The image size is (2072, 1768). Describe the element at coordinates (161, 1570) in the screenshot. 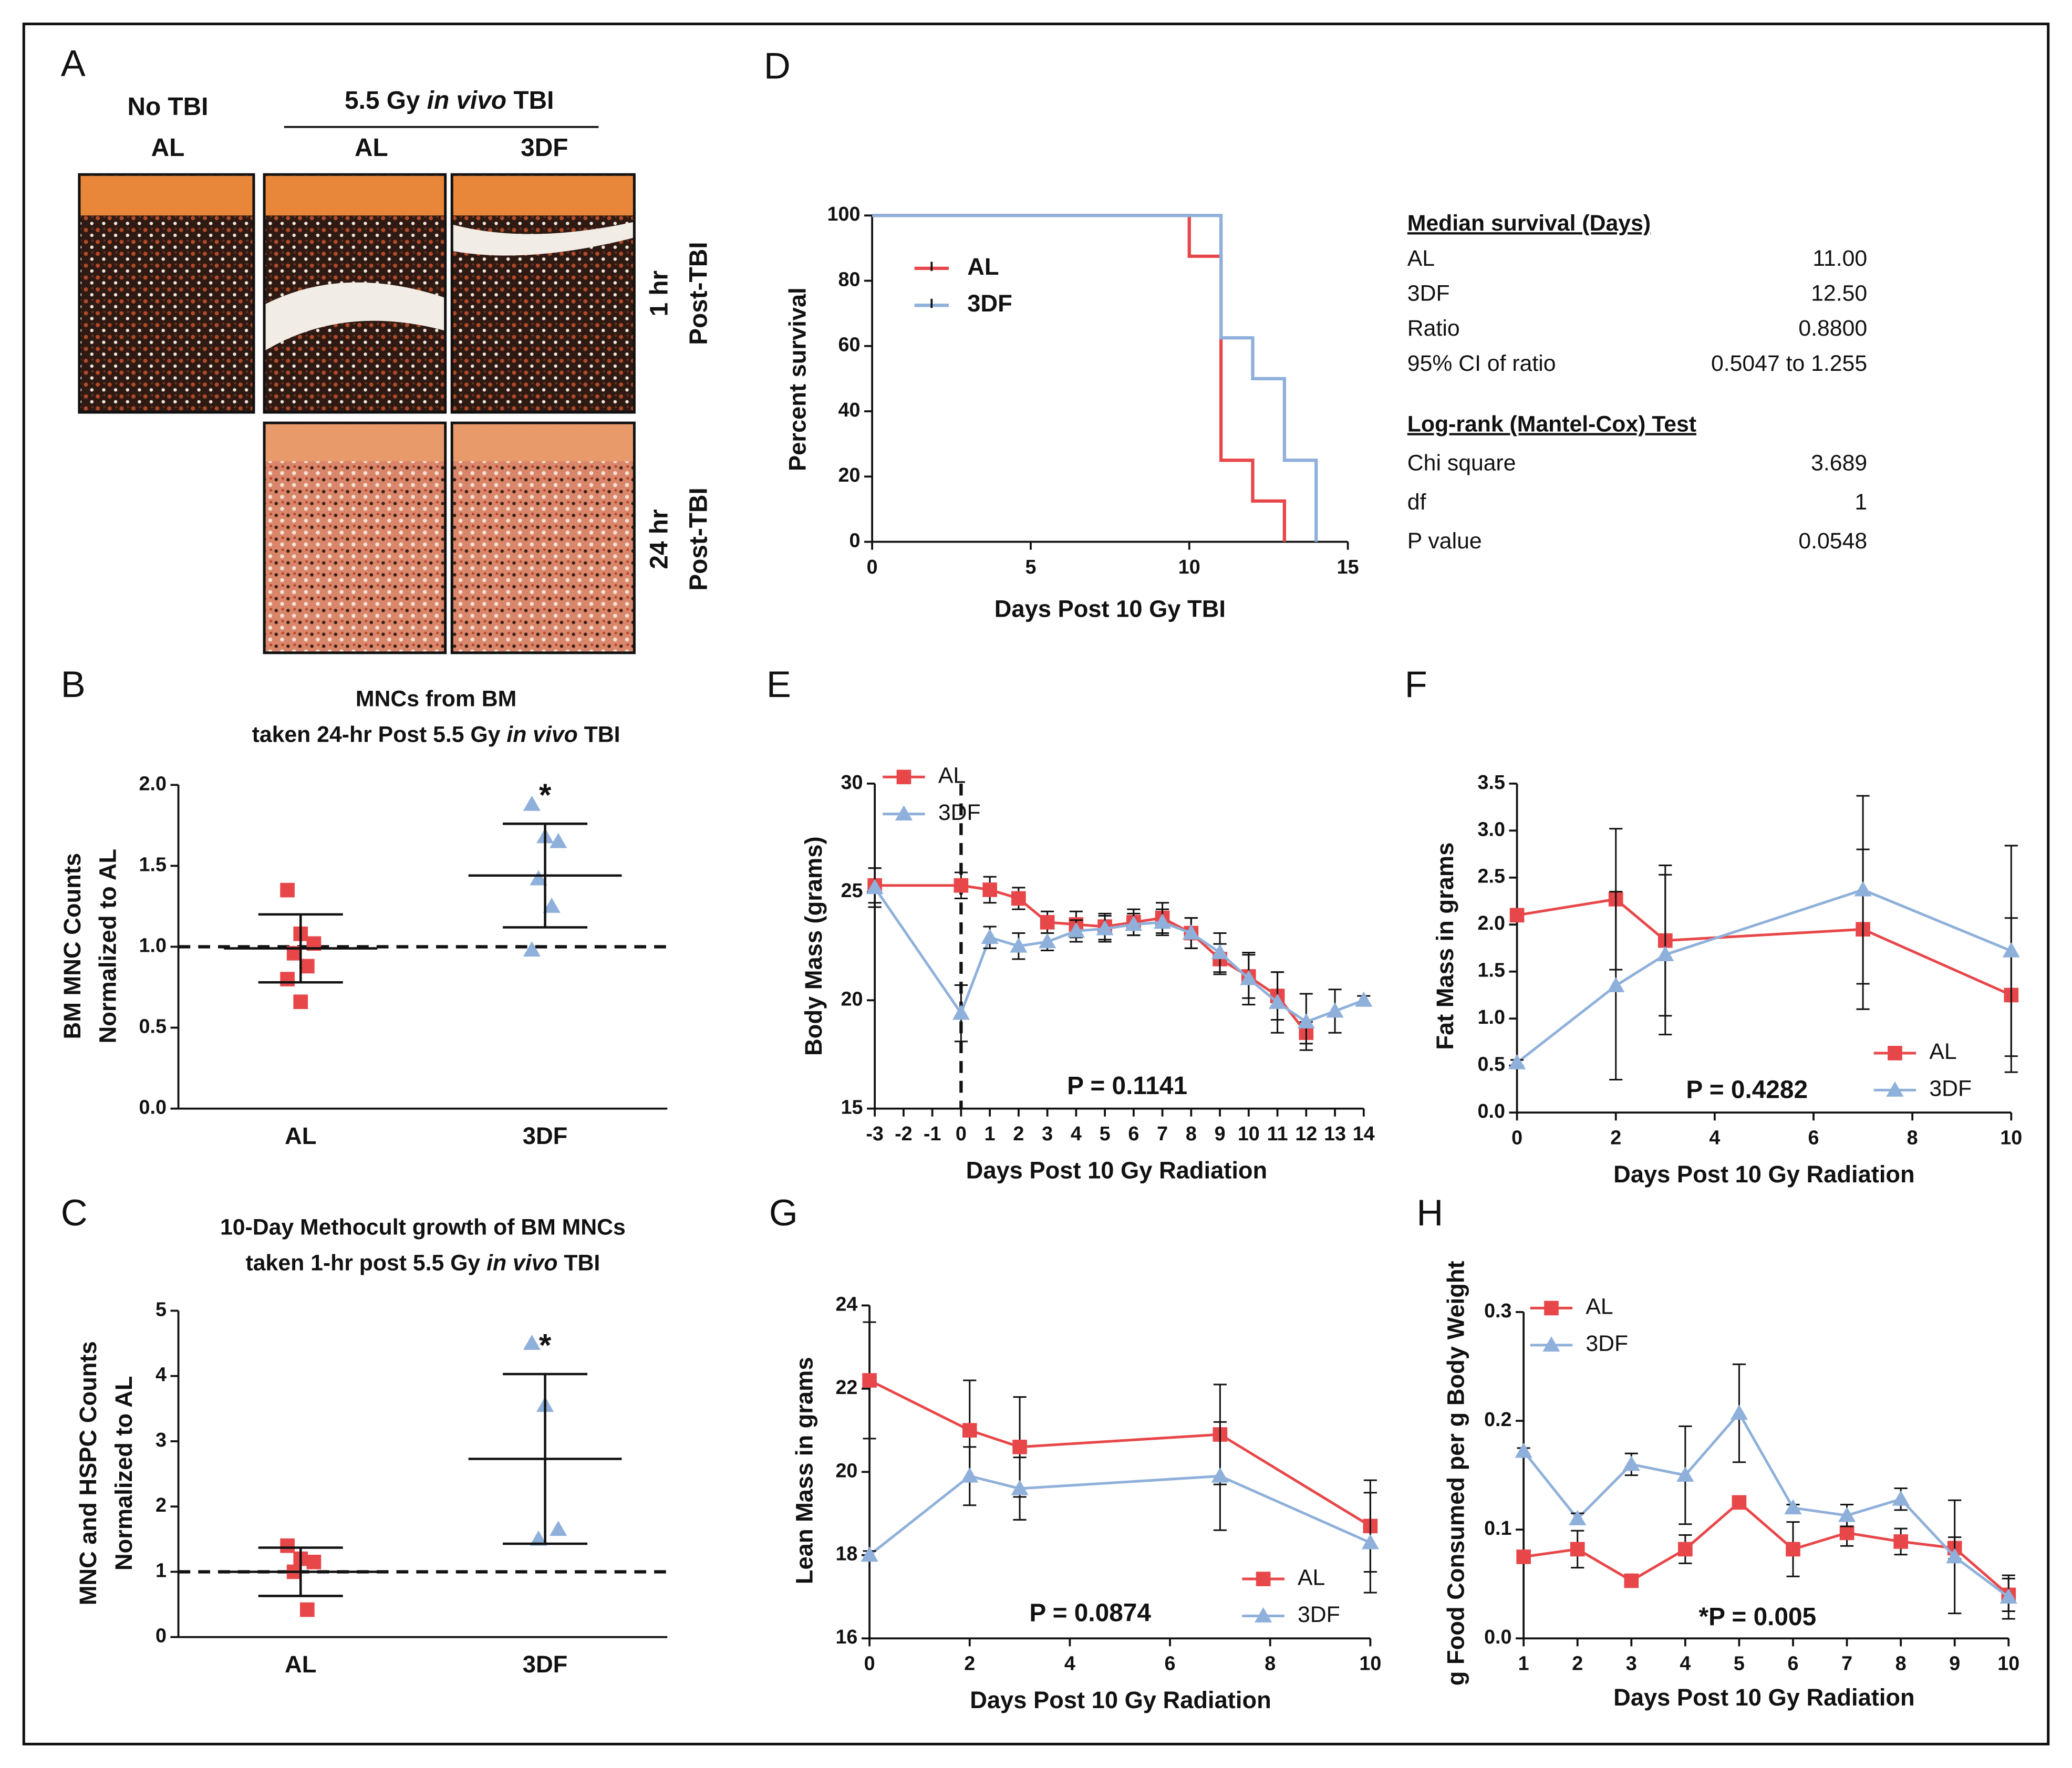

I see `y-tick-label: 1` at that location.